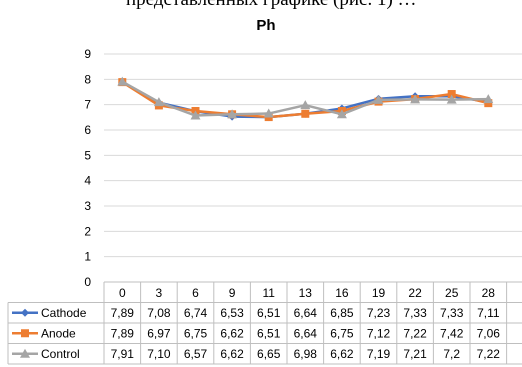 This screenshot has height=367, width=522. Describe the element at coordinates (87, 206) in the screenshot. I see `y-tick-label: 3` at that location.